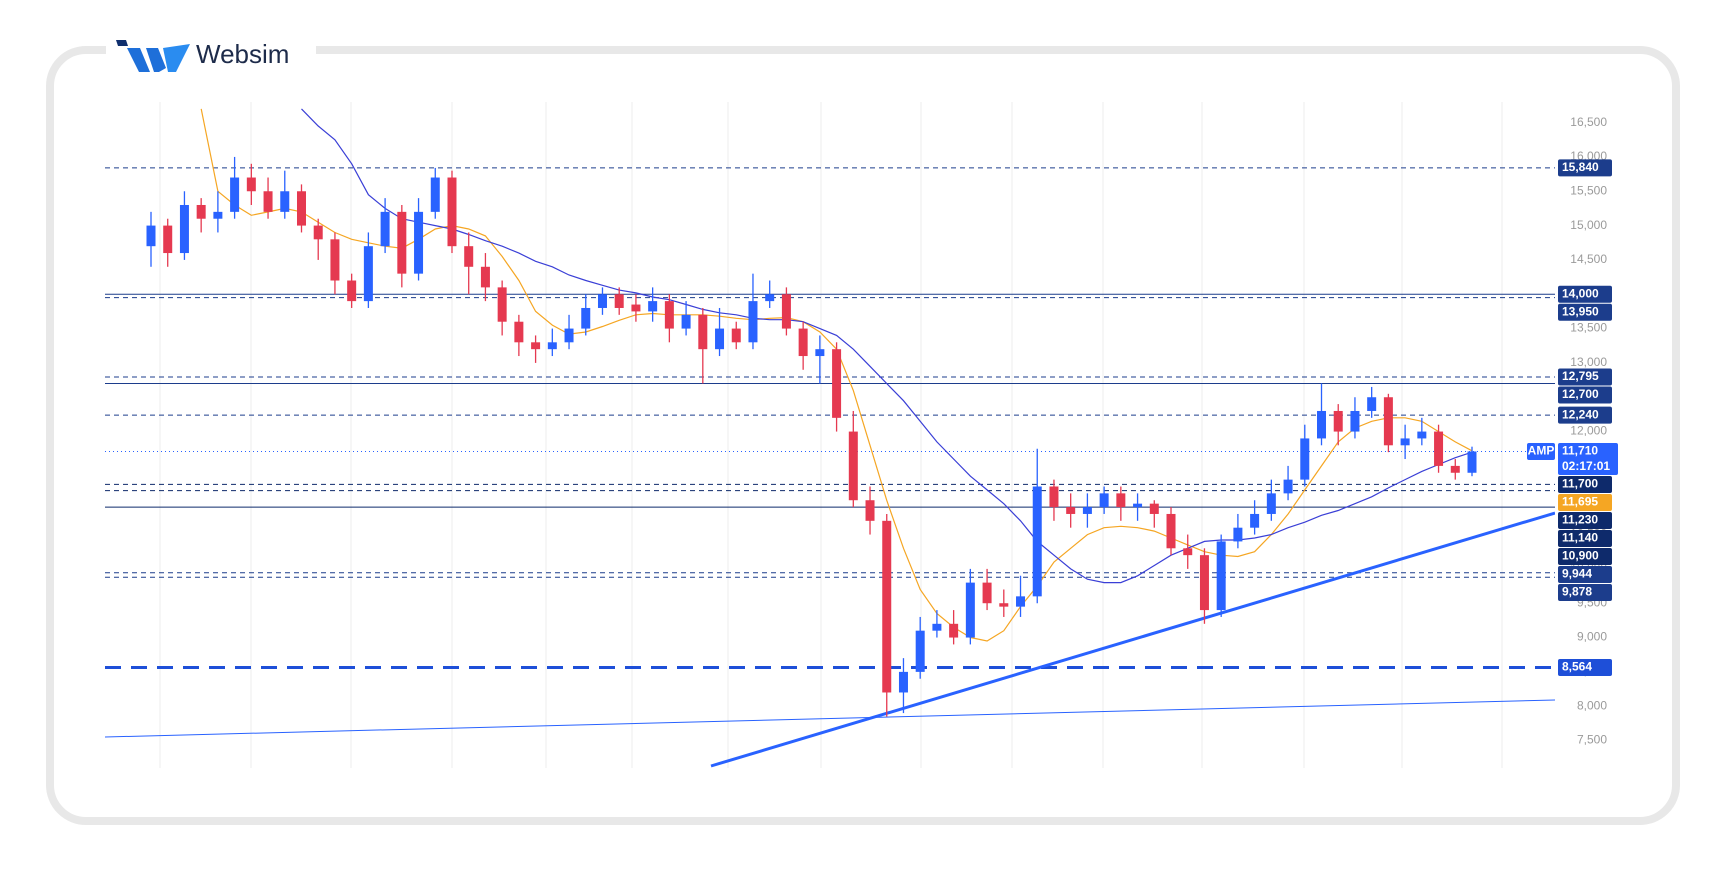 This screenshot has width=1720, height=873. I want to click on price-tag-label: 14,000, so click(1580, 293).